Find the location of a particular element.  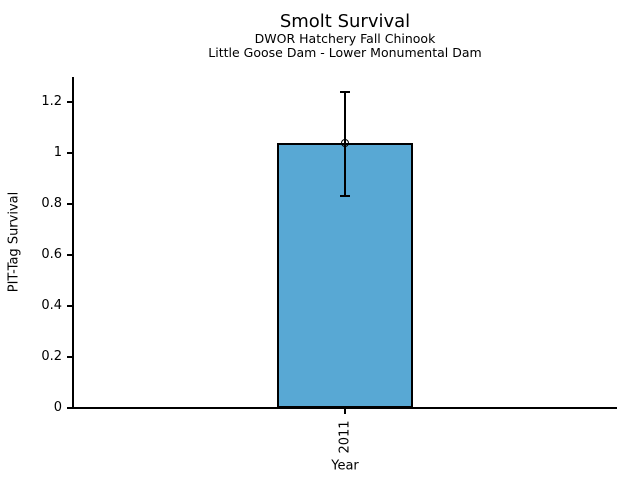

x-axis-spine is located at coordinates (342, 408).